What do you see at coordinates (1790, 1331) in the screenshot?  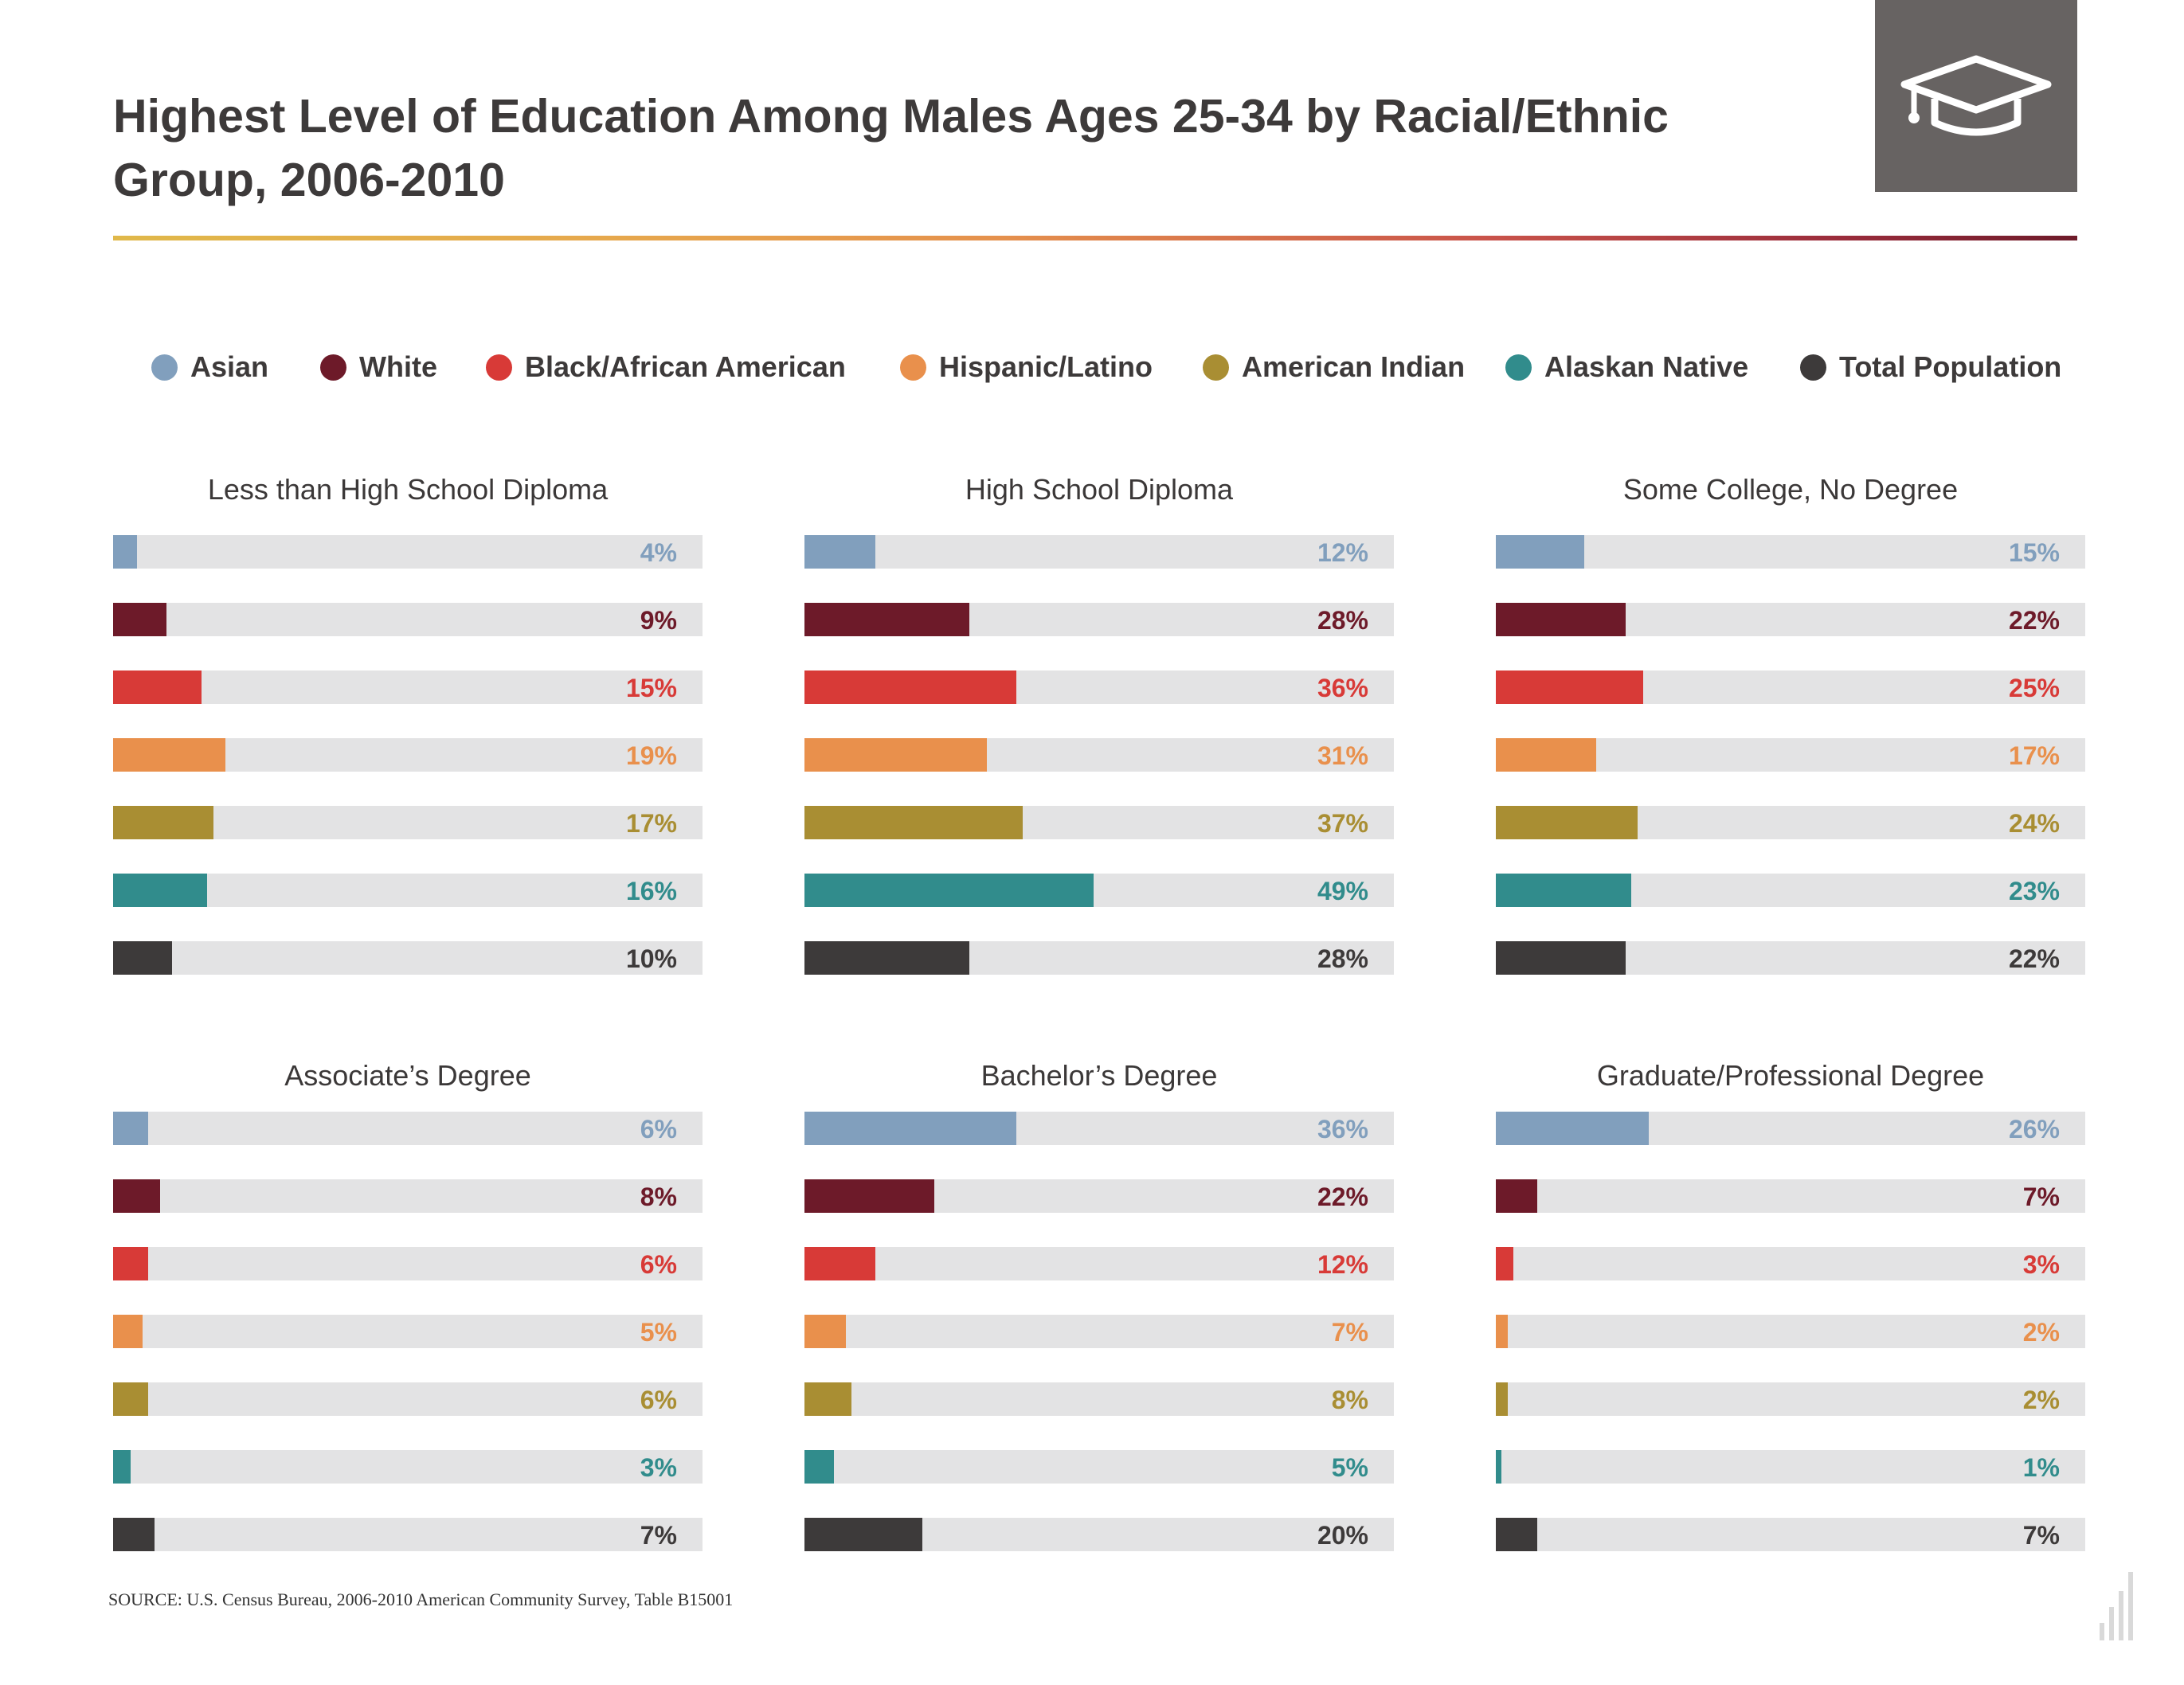 I see `bar-track-hispanic-latino: 2%` at bounding box center [1790, 1331].